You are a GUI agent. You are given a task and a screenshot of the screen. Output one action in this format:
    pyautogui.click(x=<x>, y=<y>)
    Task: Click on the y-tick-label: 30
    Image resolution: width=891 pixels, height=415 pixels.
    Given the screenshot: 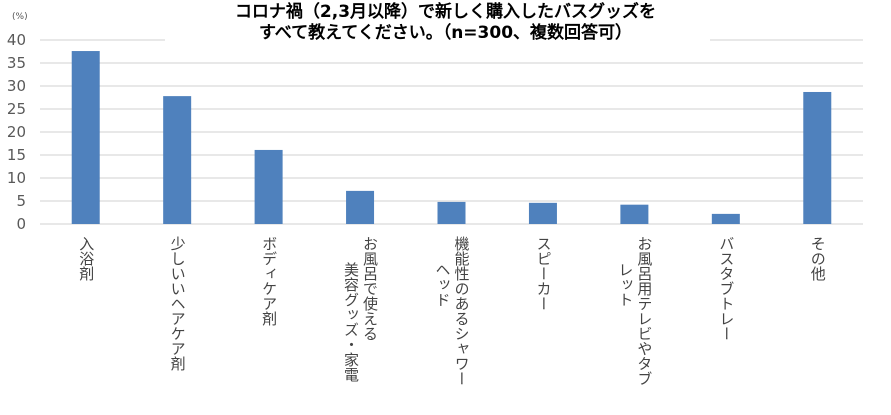 What is the action you would take?
    pyautogui.click(x=16, y=86)
    